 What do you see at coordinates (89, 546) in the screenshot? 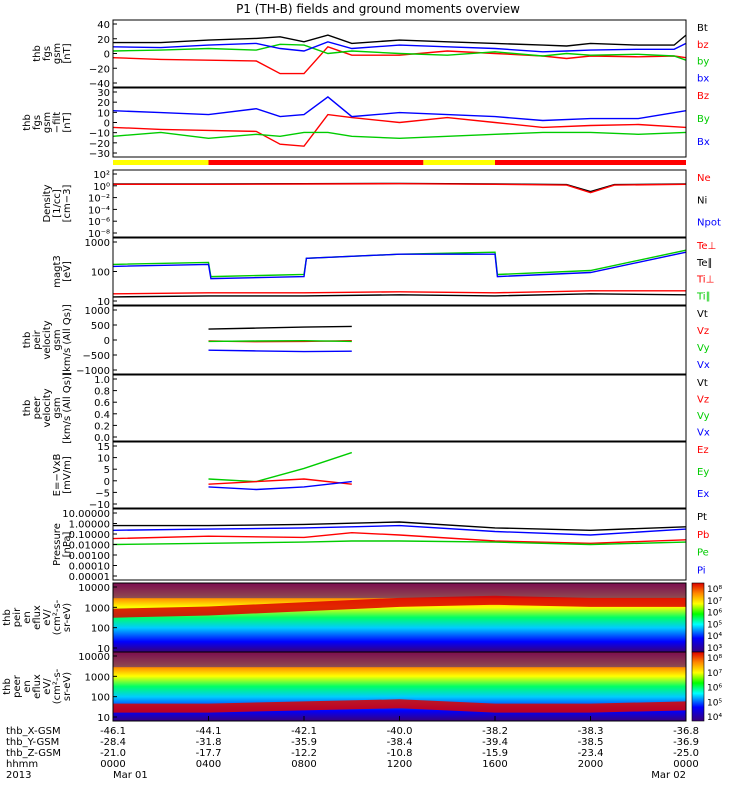
I see `y-tick-label: 0.01000` at bounding box center [89, 546].